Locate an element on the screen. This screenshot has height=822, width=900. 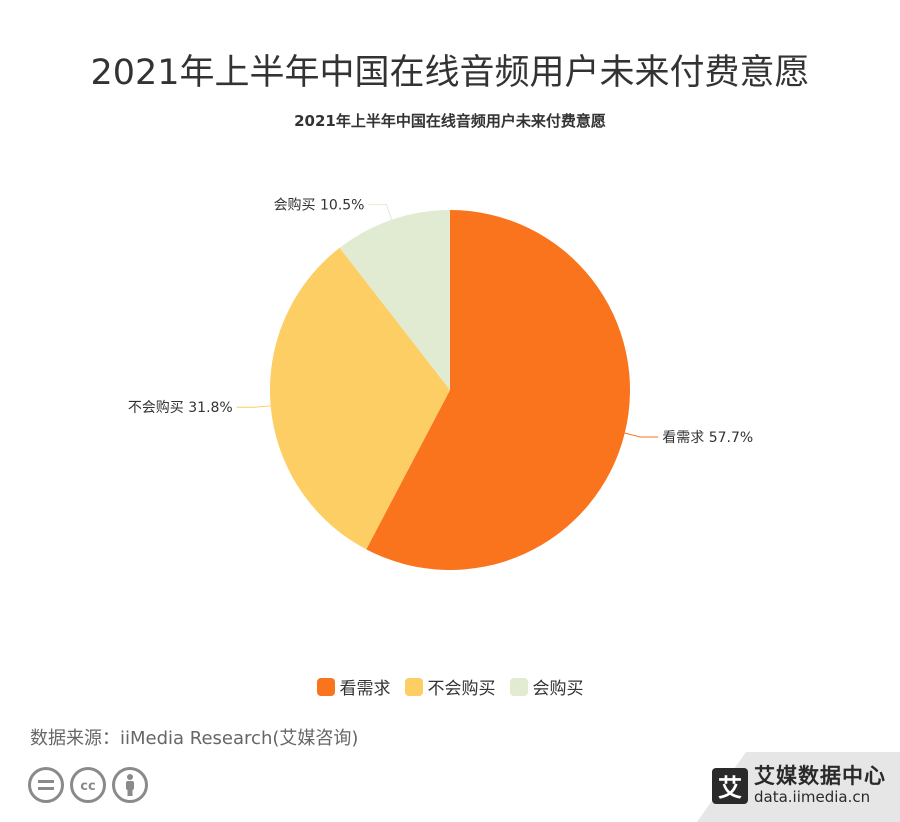
data-source: 数据来源：iiMedia Research(艾媒咨询) is located at coordinates (194, 738).